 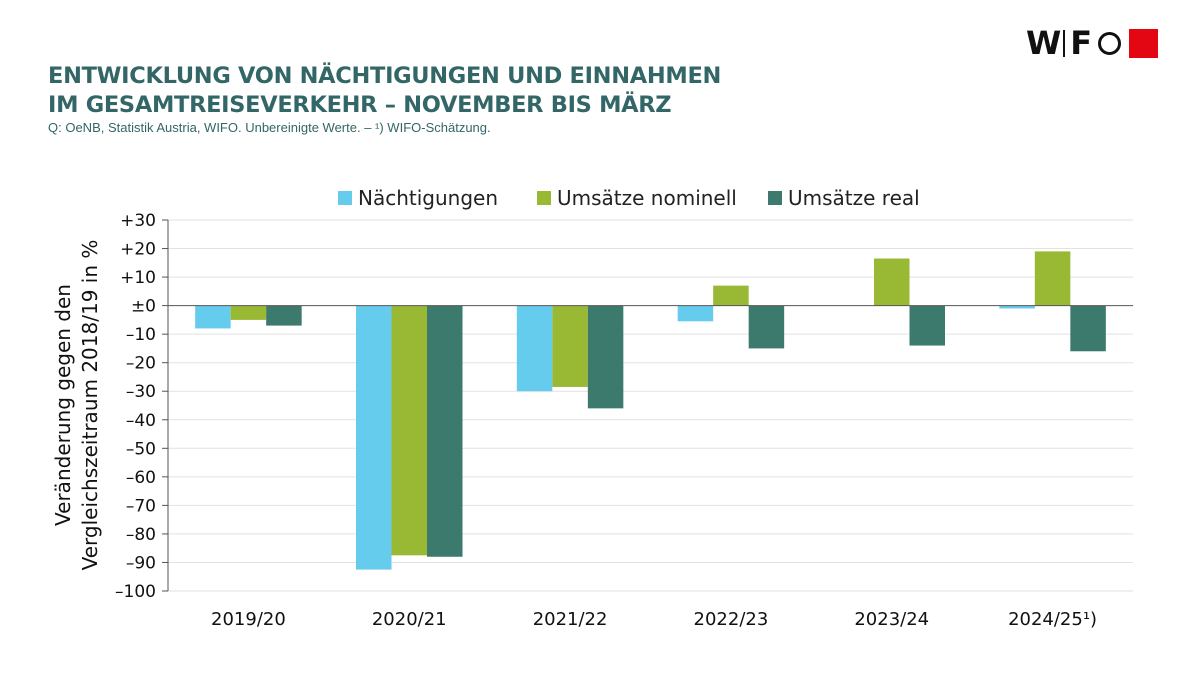 What do you see at coordinates (1144, 43) in the screenshot?
I see `logo-red-square` at bounding box center [1144, 43].